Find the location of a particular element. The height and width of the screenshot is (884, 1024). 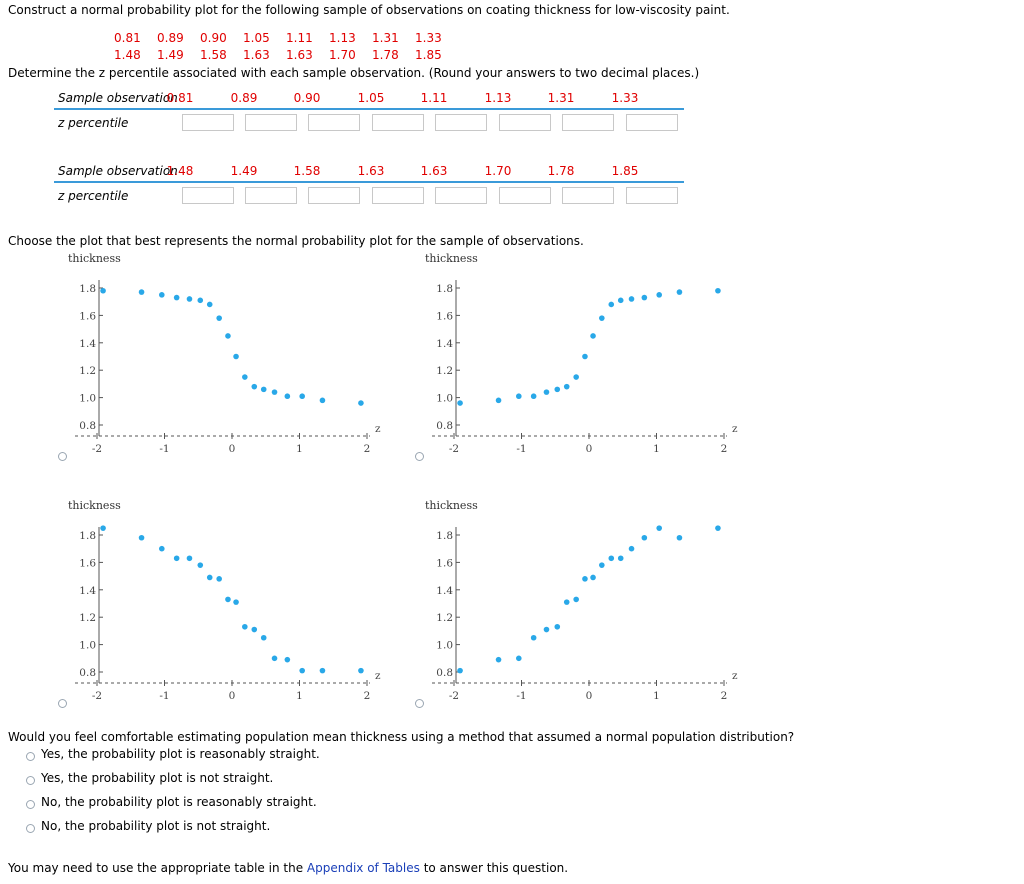

normal-probability-plot-b: thickness 0.8 1.0 1.2 1.4 1.6 1.8 -2 -1 0 1 2z is located at coordinates (581, 353).